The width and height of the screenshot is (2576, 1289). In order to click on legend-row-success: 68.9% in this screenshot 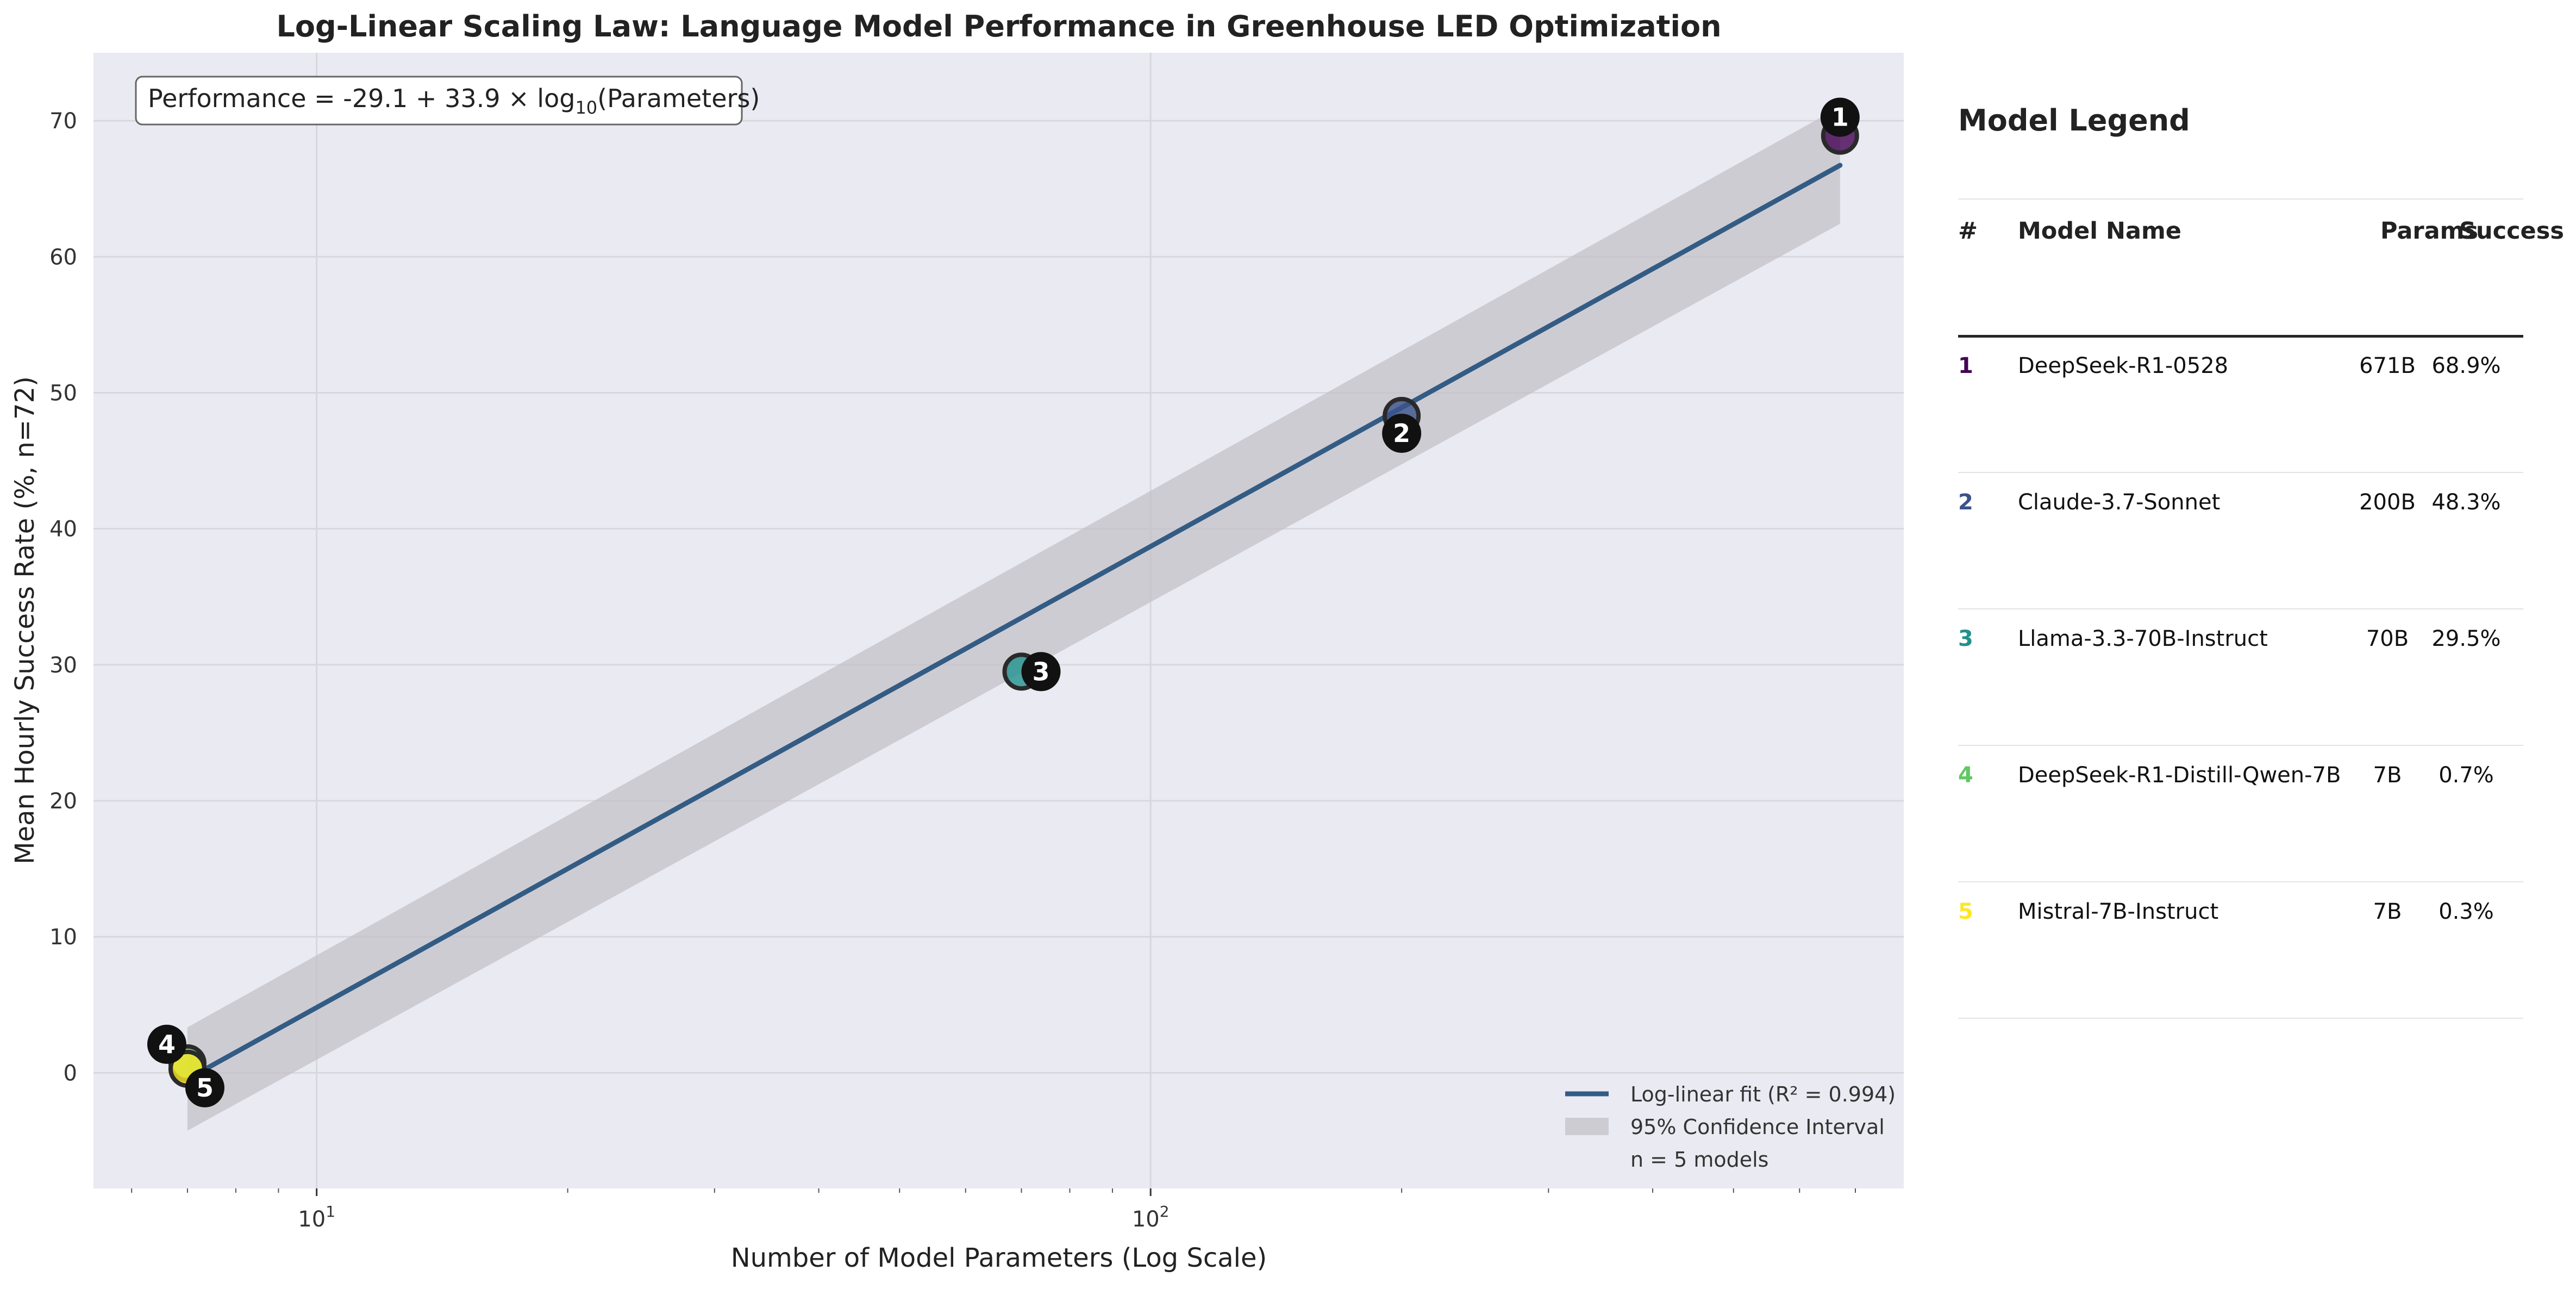, I will do `click(2466, 365)`.